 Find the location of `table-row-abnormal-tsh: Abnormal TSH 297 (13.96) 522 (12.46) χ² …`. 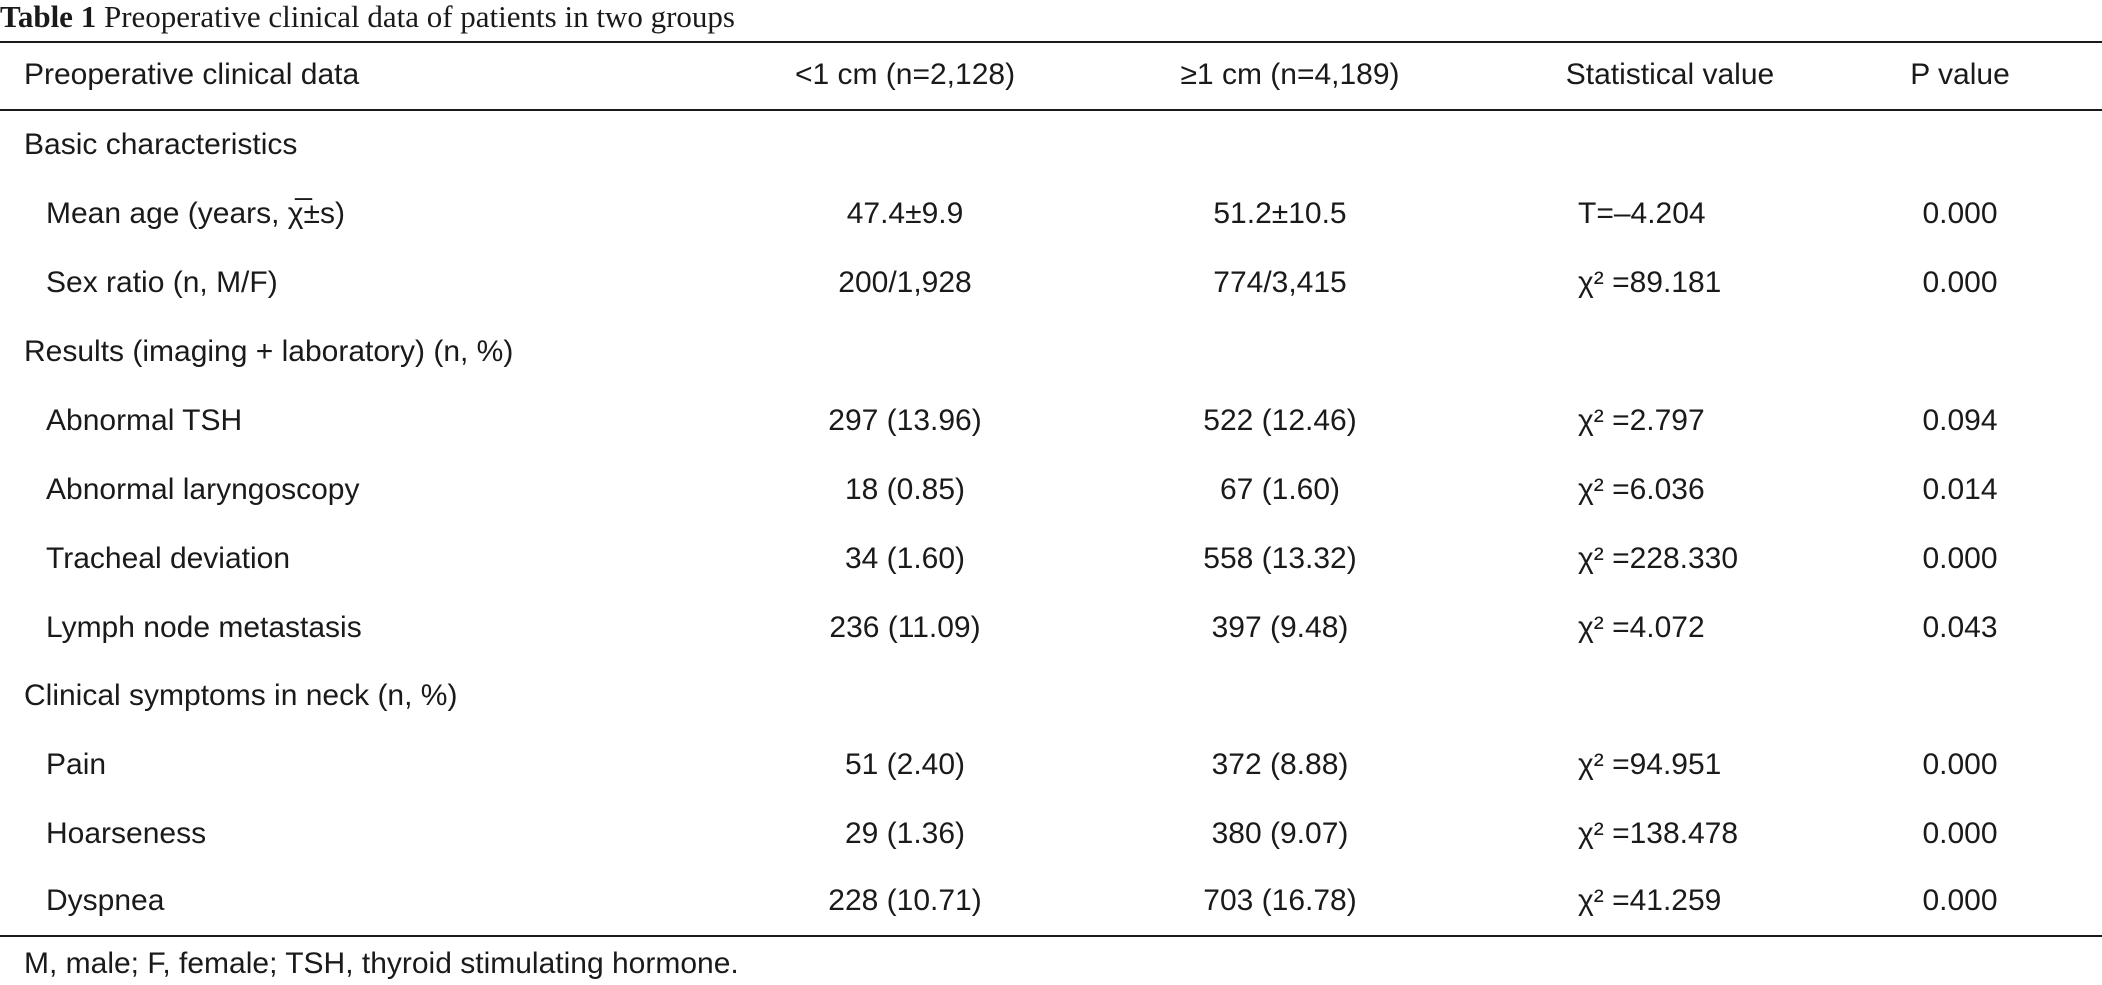

table-row-abnormal-tsh: Abnormal TSH 297 (13.96) 522 (12.46) χ² … is located at coordinates (1051, 421).